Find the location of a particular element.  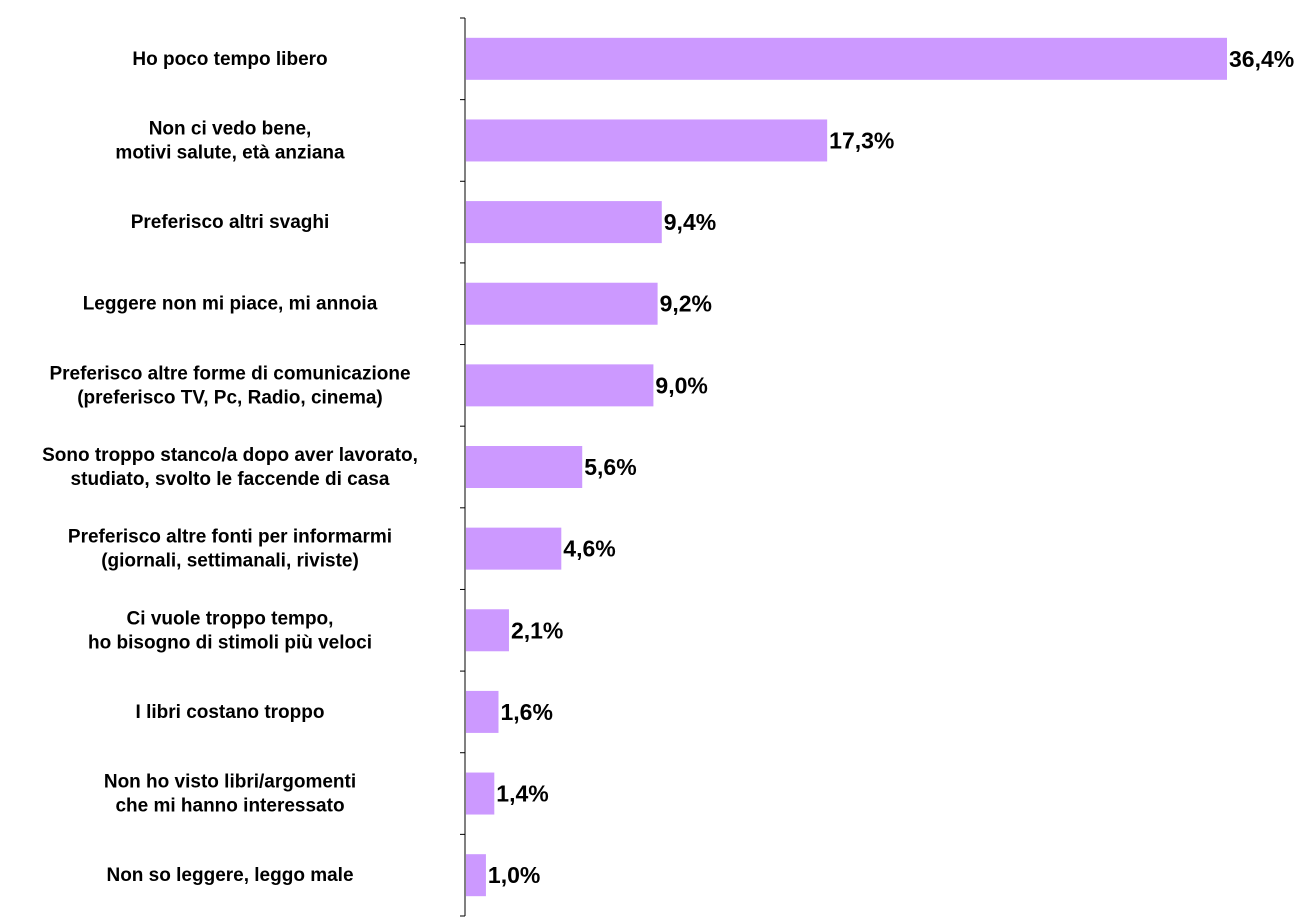

value-label: 9,0% is located at coordinates (681, 385).